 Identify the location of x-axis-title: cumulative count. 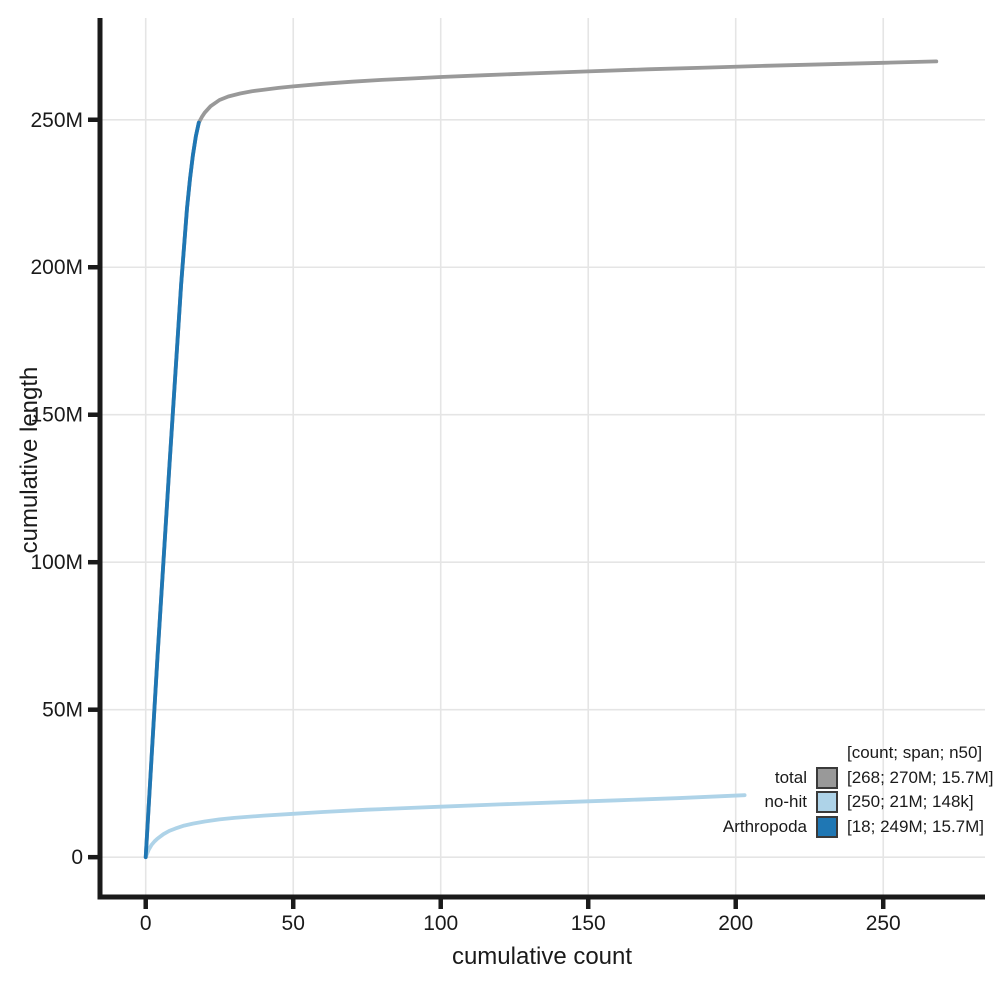
(542, 956).